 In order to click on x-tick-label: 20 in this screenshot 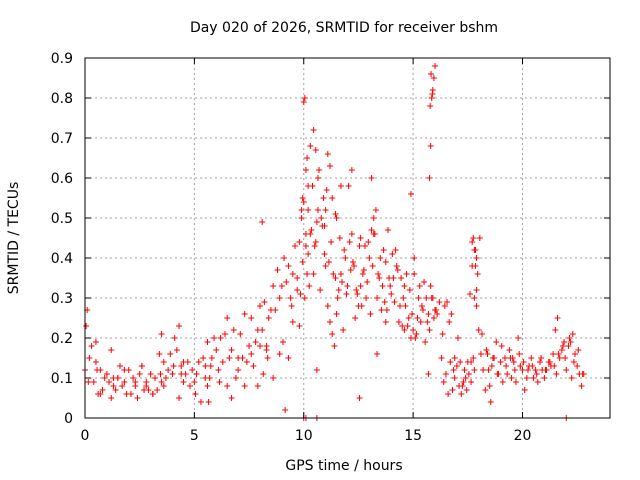, I will do `click(523, 436)`.